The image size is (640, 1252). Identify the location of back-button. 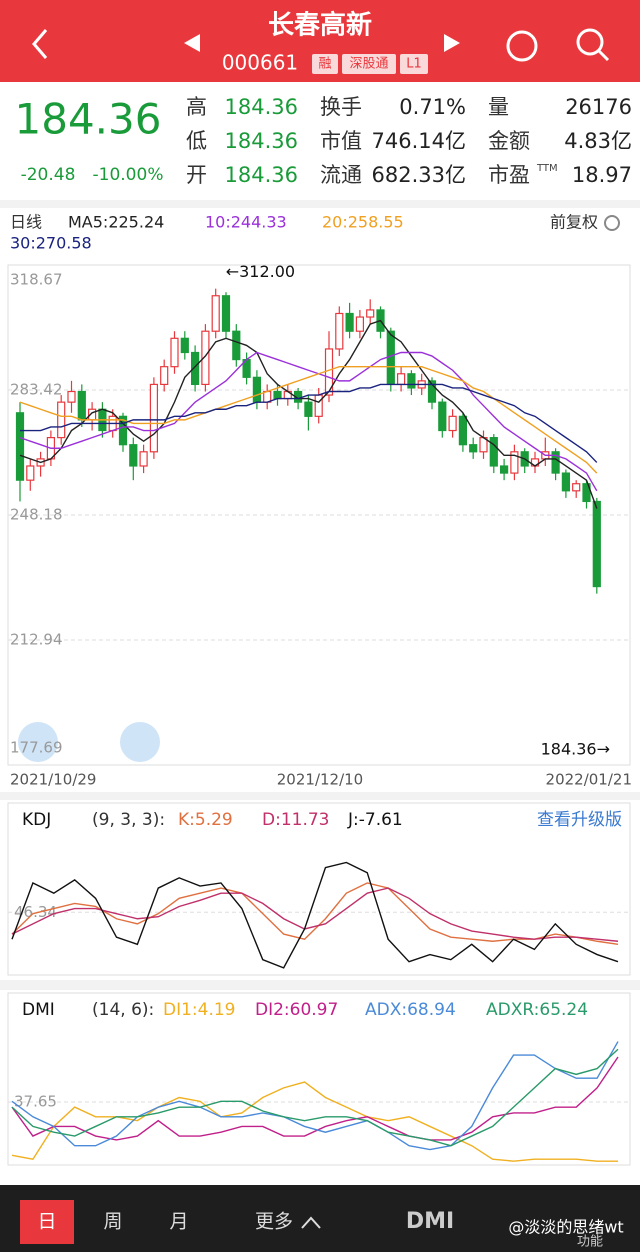
(40, 44).